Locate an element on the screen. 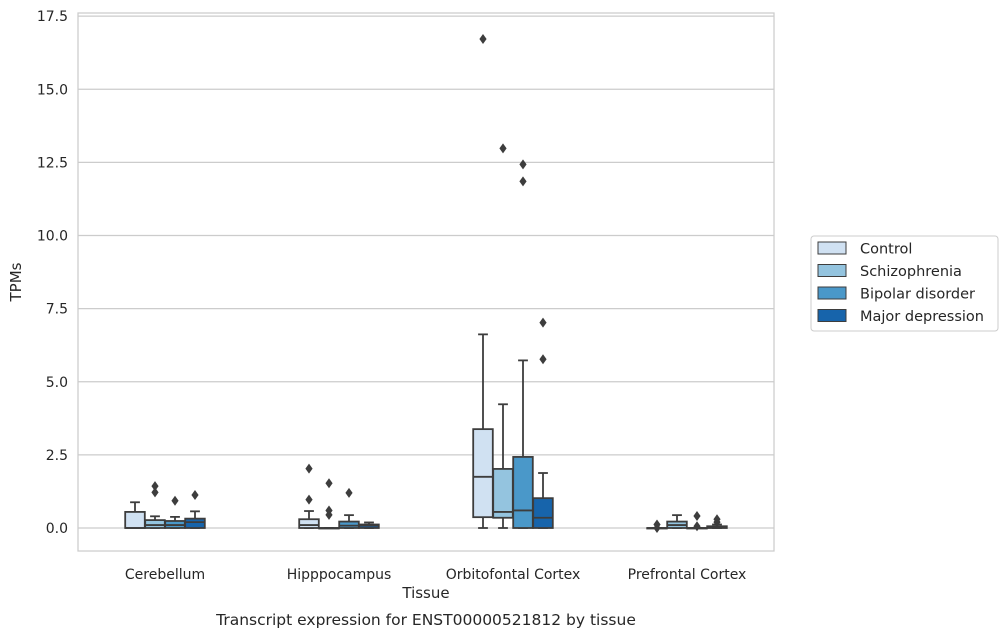 This screenshot has width=1007, height=638. x-tick-label: Cerebellum is located at coordinates (165, 575).